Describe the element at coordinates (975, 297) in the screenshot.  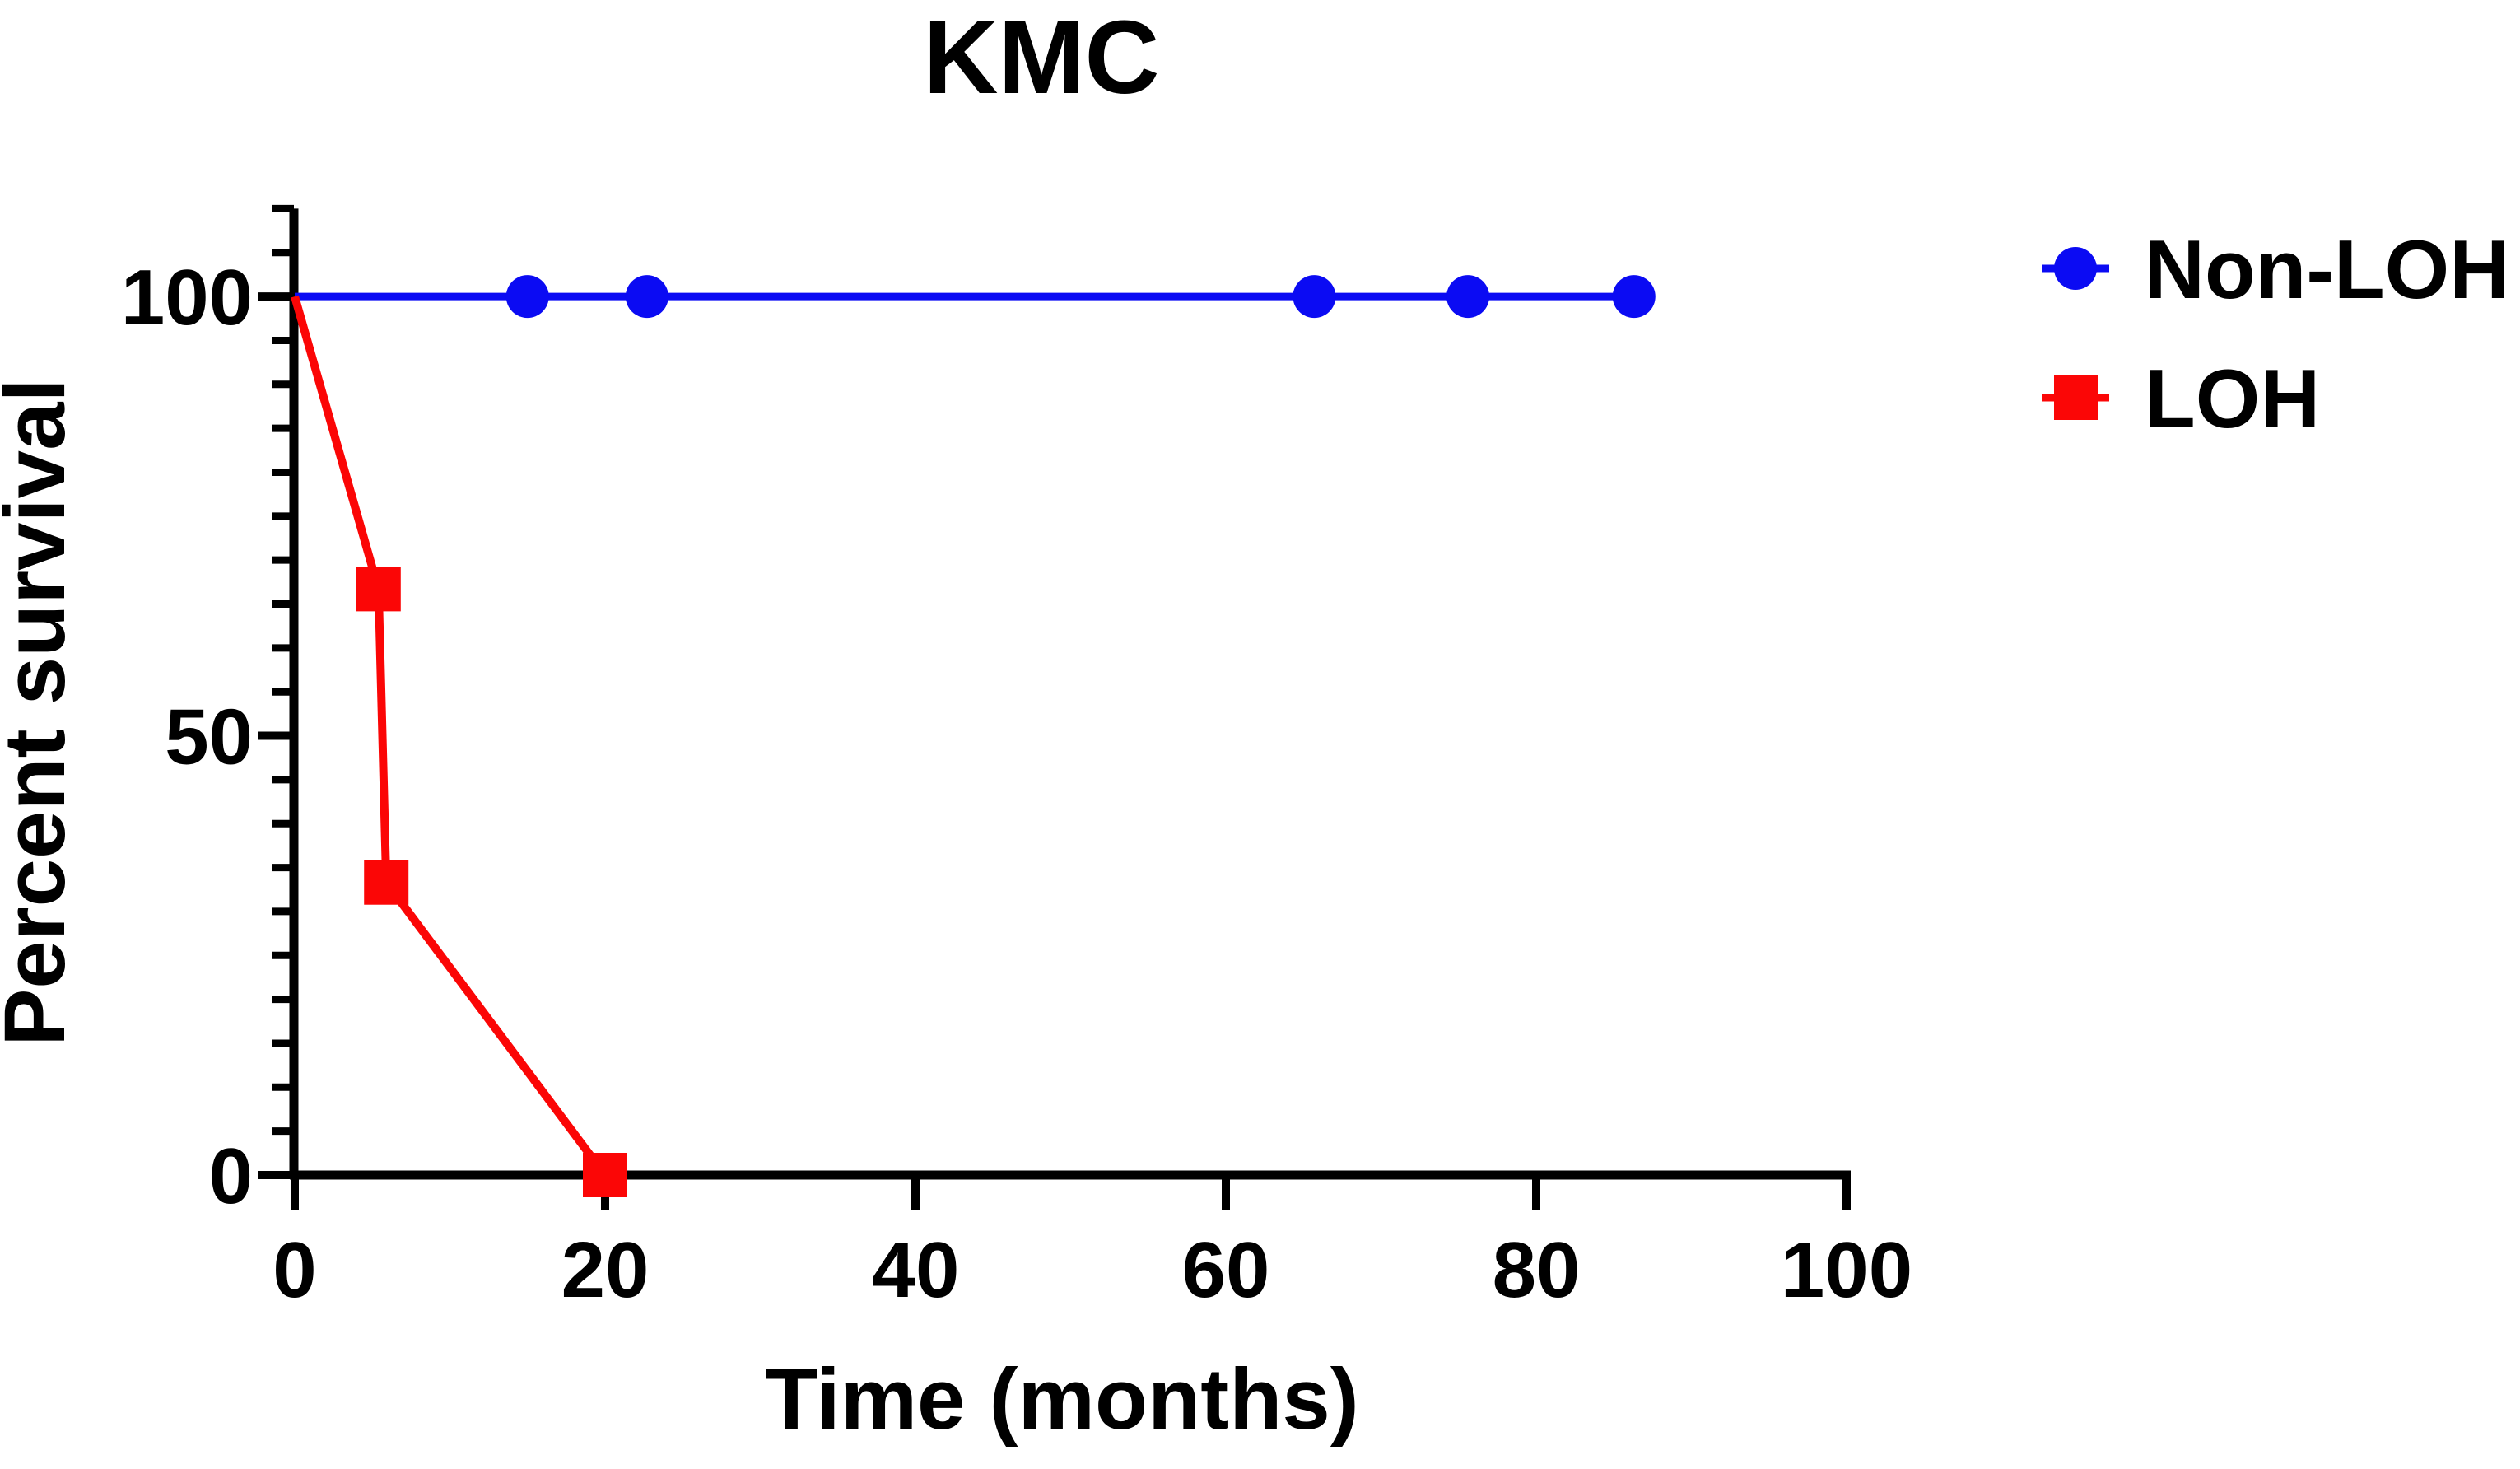
I see `series-non-loh` at that location.